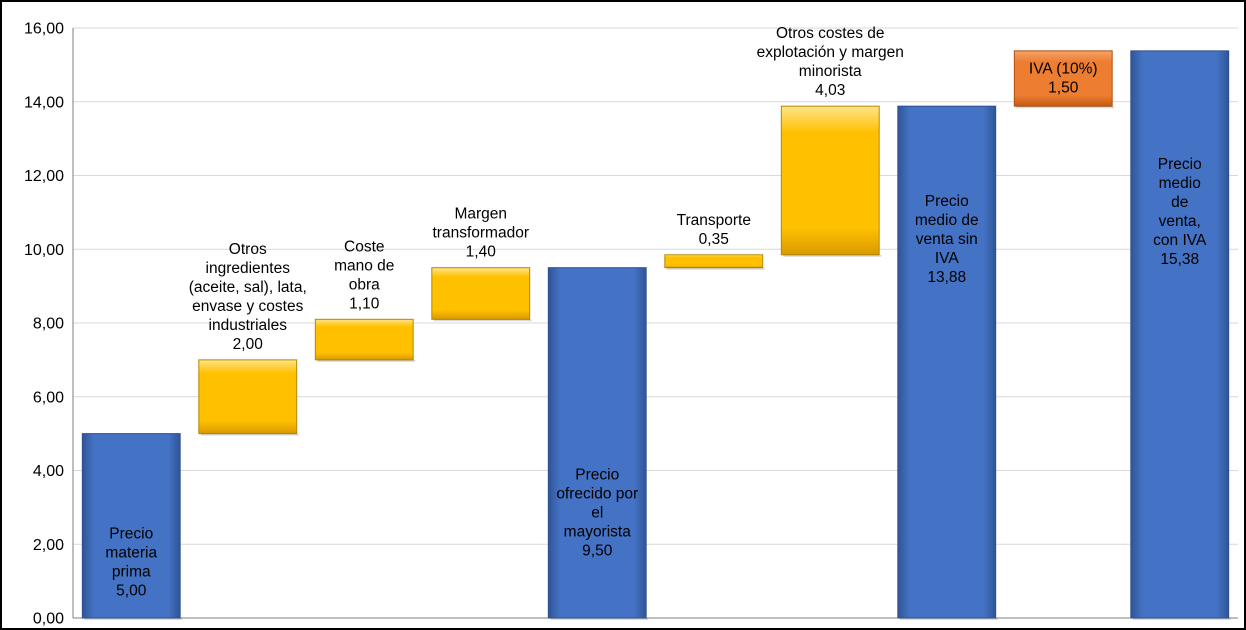  I want to click on y-tick-label: 10,00, so click(44, 250).